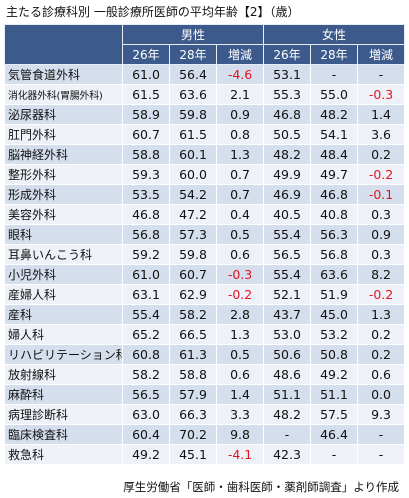 The image size is (409, 498). What do you see at coordinates (63, 294) in the screenshot?
I see `specialty-name: 産婦人科` at bounding box center [63, 294].